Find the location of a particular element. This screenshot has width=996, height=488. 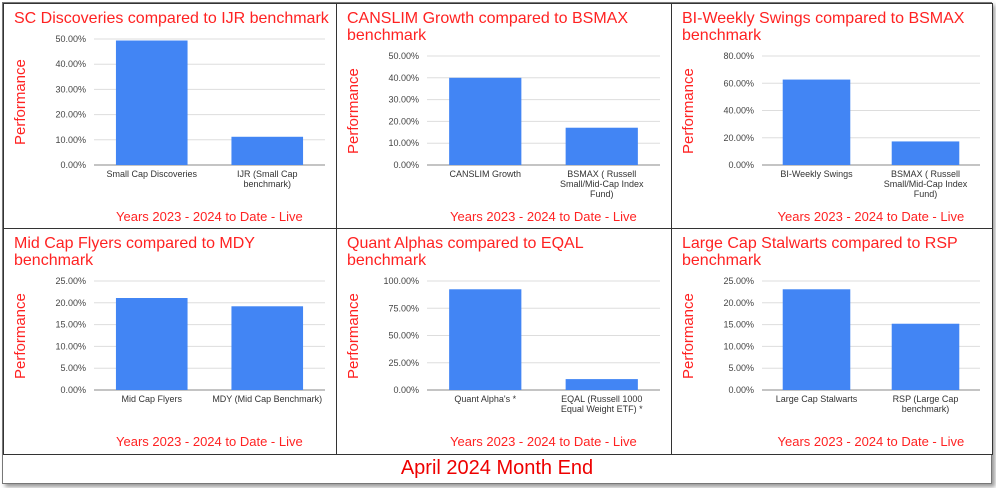

x-tick-label: Small Cap Discoveries is located at coordinates (151, 174).